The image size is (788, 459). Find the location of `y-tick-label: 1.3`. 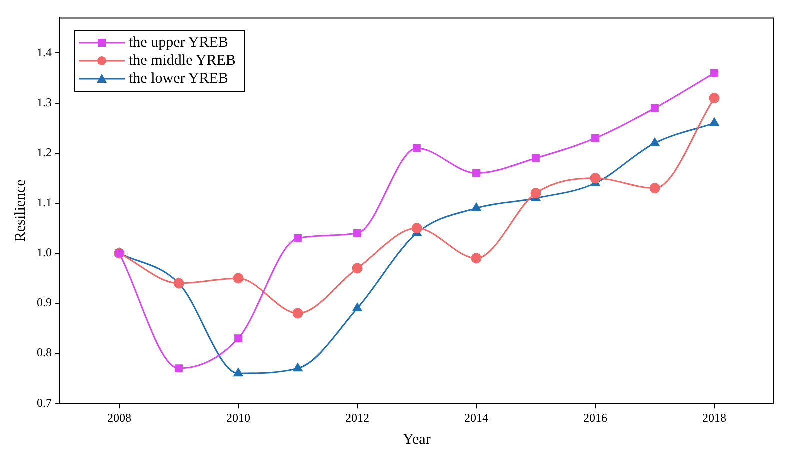

y-tick-label: 1.3 is located at coordinates (44, 102).